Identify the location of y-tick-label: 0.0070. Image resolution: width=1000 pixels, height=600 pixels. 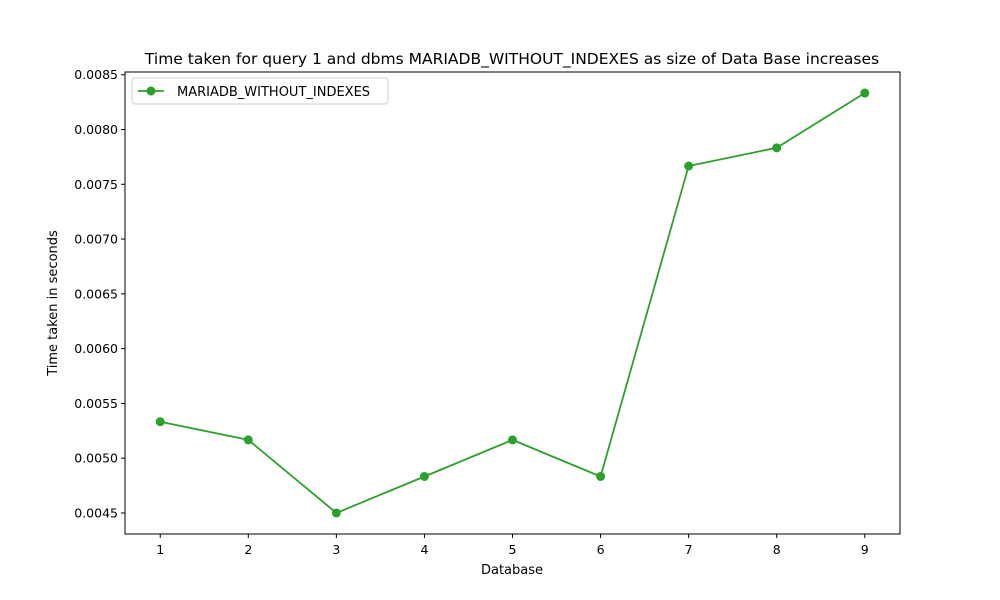
(96, 239).